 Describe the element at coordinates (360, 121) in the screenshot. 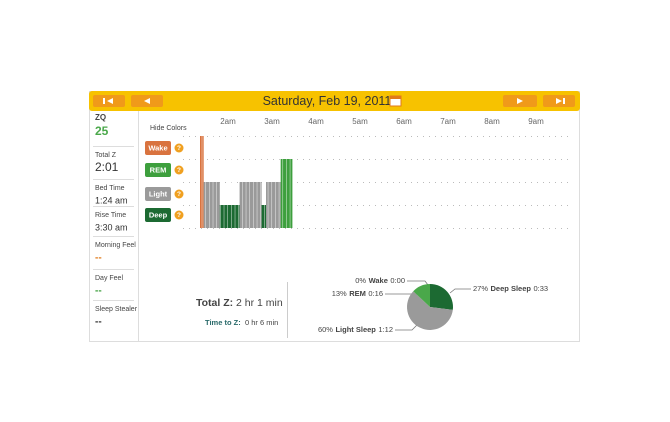

I see `time-label: 5am` at that location.